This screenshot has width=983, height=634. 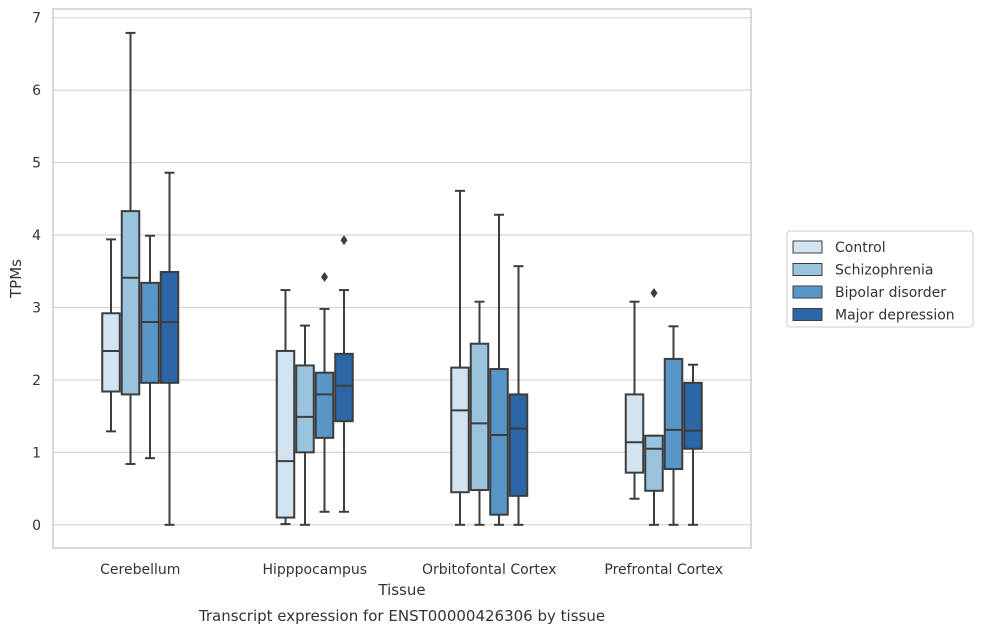 What do you see at coordinates (36, 164) in the screenshot?
I see `y-tick-label: 5` at bounding box center [36, 164].